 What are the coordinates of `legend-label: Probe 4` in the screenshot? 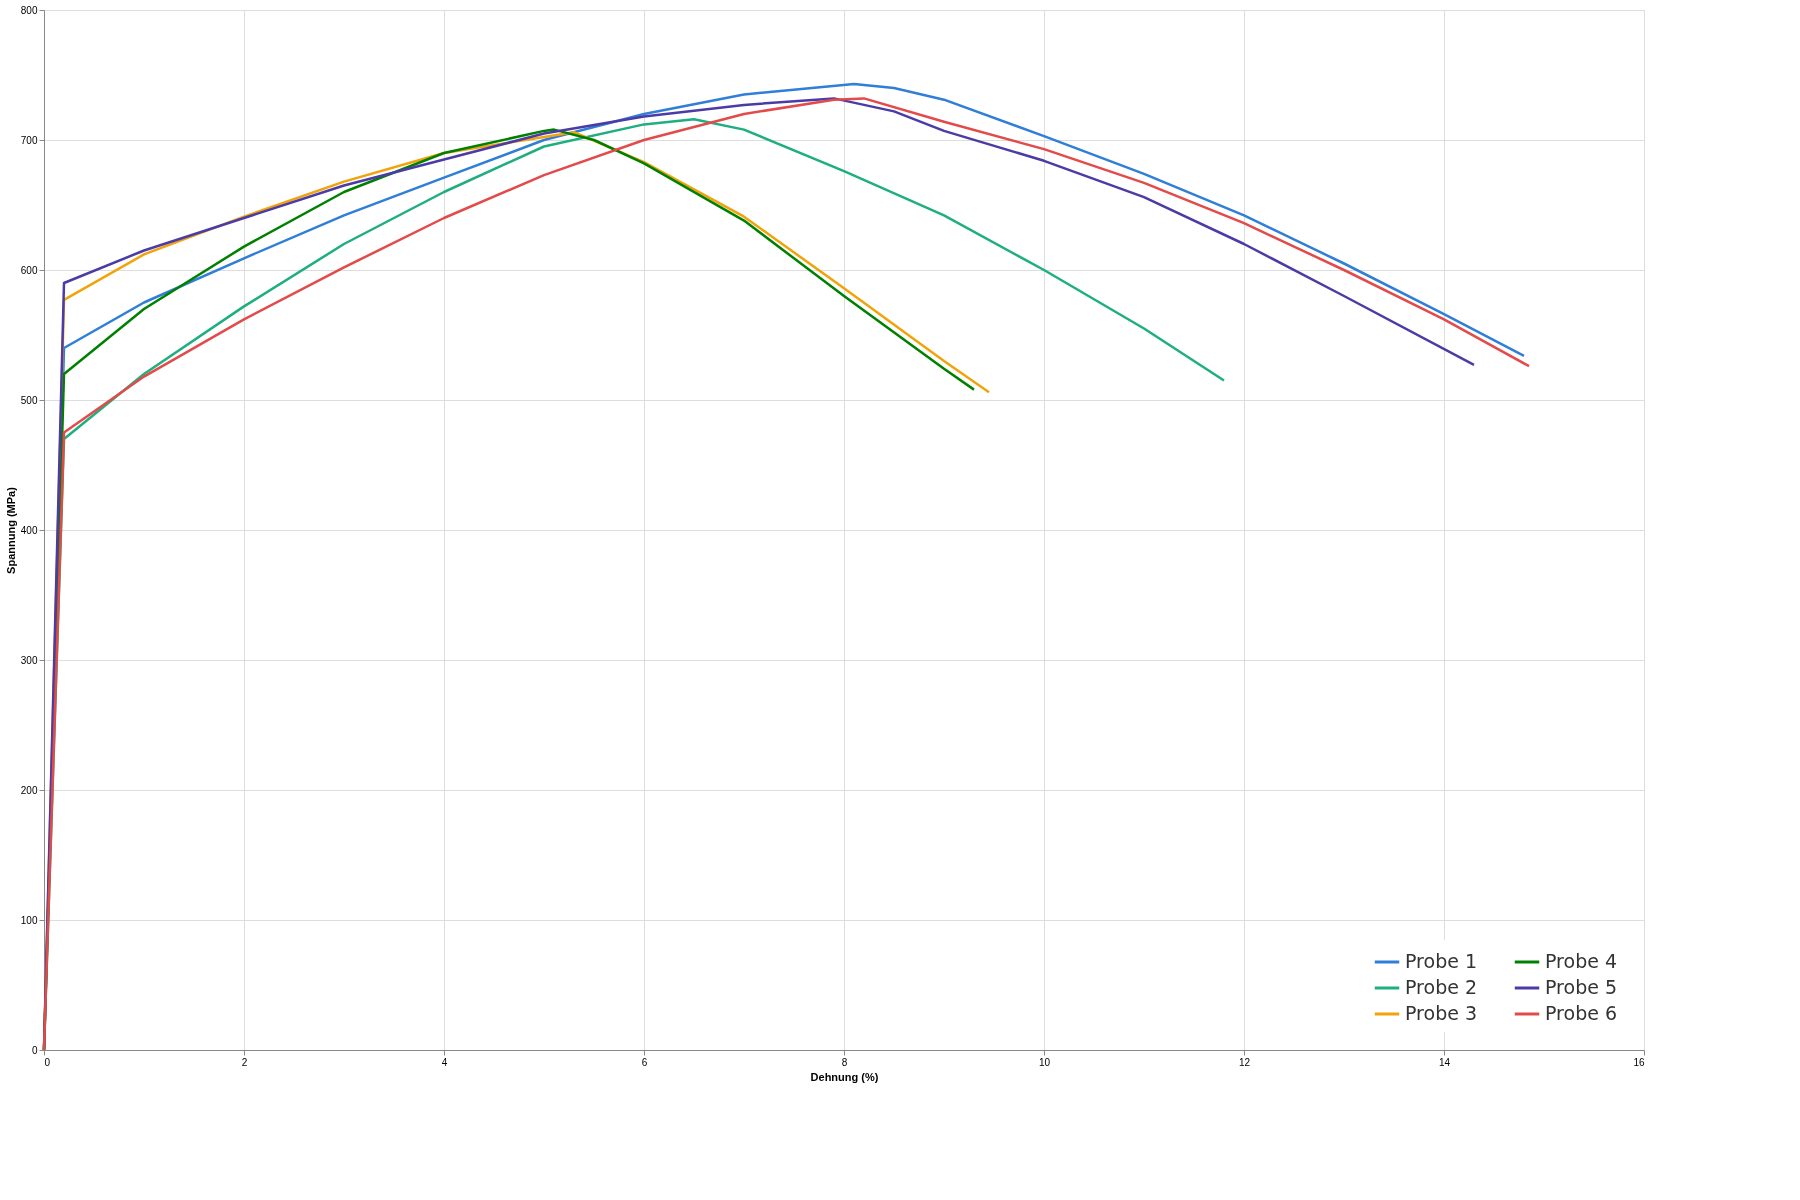 It's located at (1581, 961).